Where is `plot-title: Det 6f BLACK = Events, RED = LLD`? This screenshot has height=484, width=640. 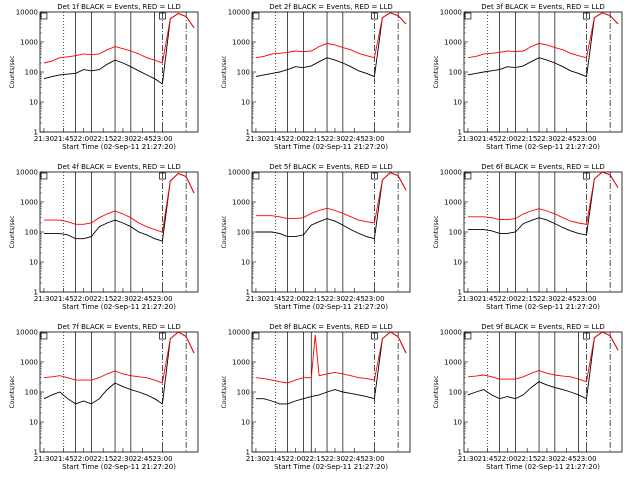
plot-title: Det 6f BLACK = Events, RED = LLD is located at coordinates (542, 167).